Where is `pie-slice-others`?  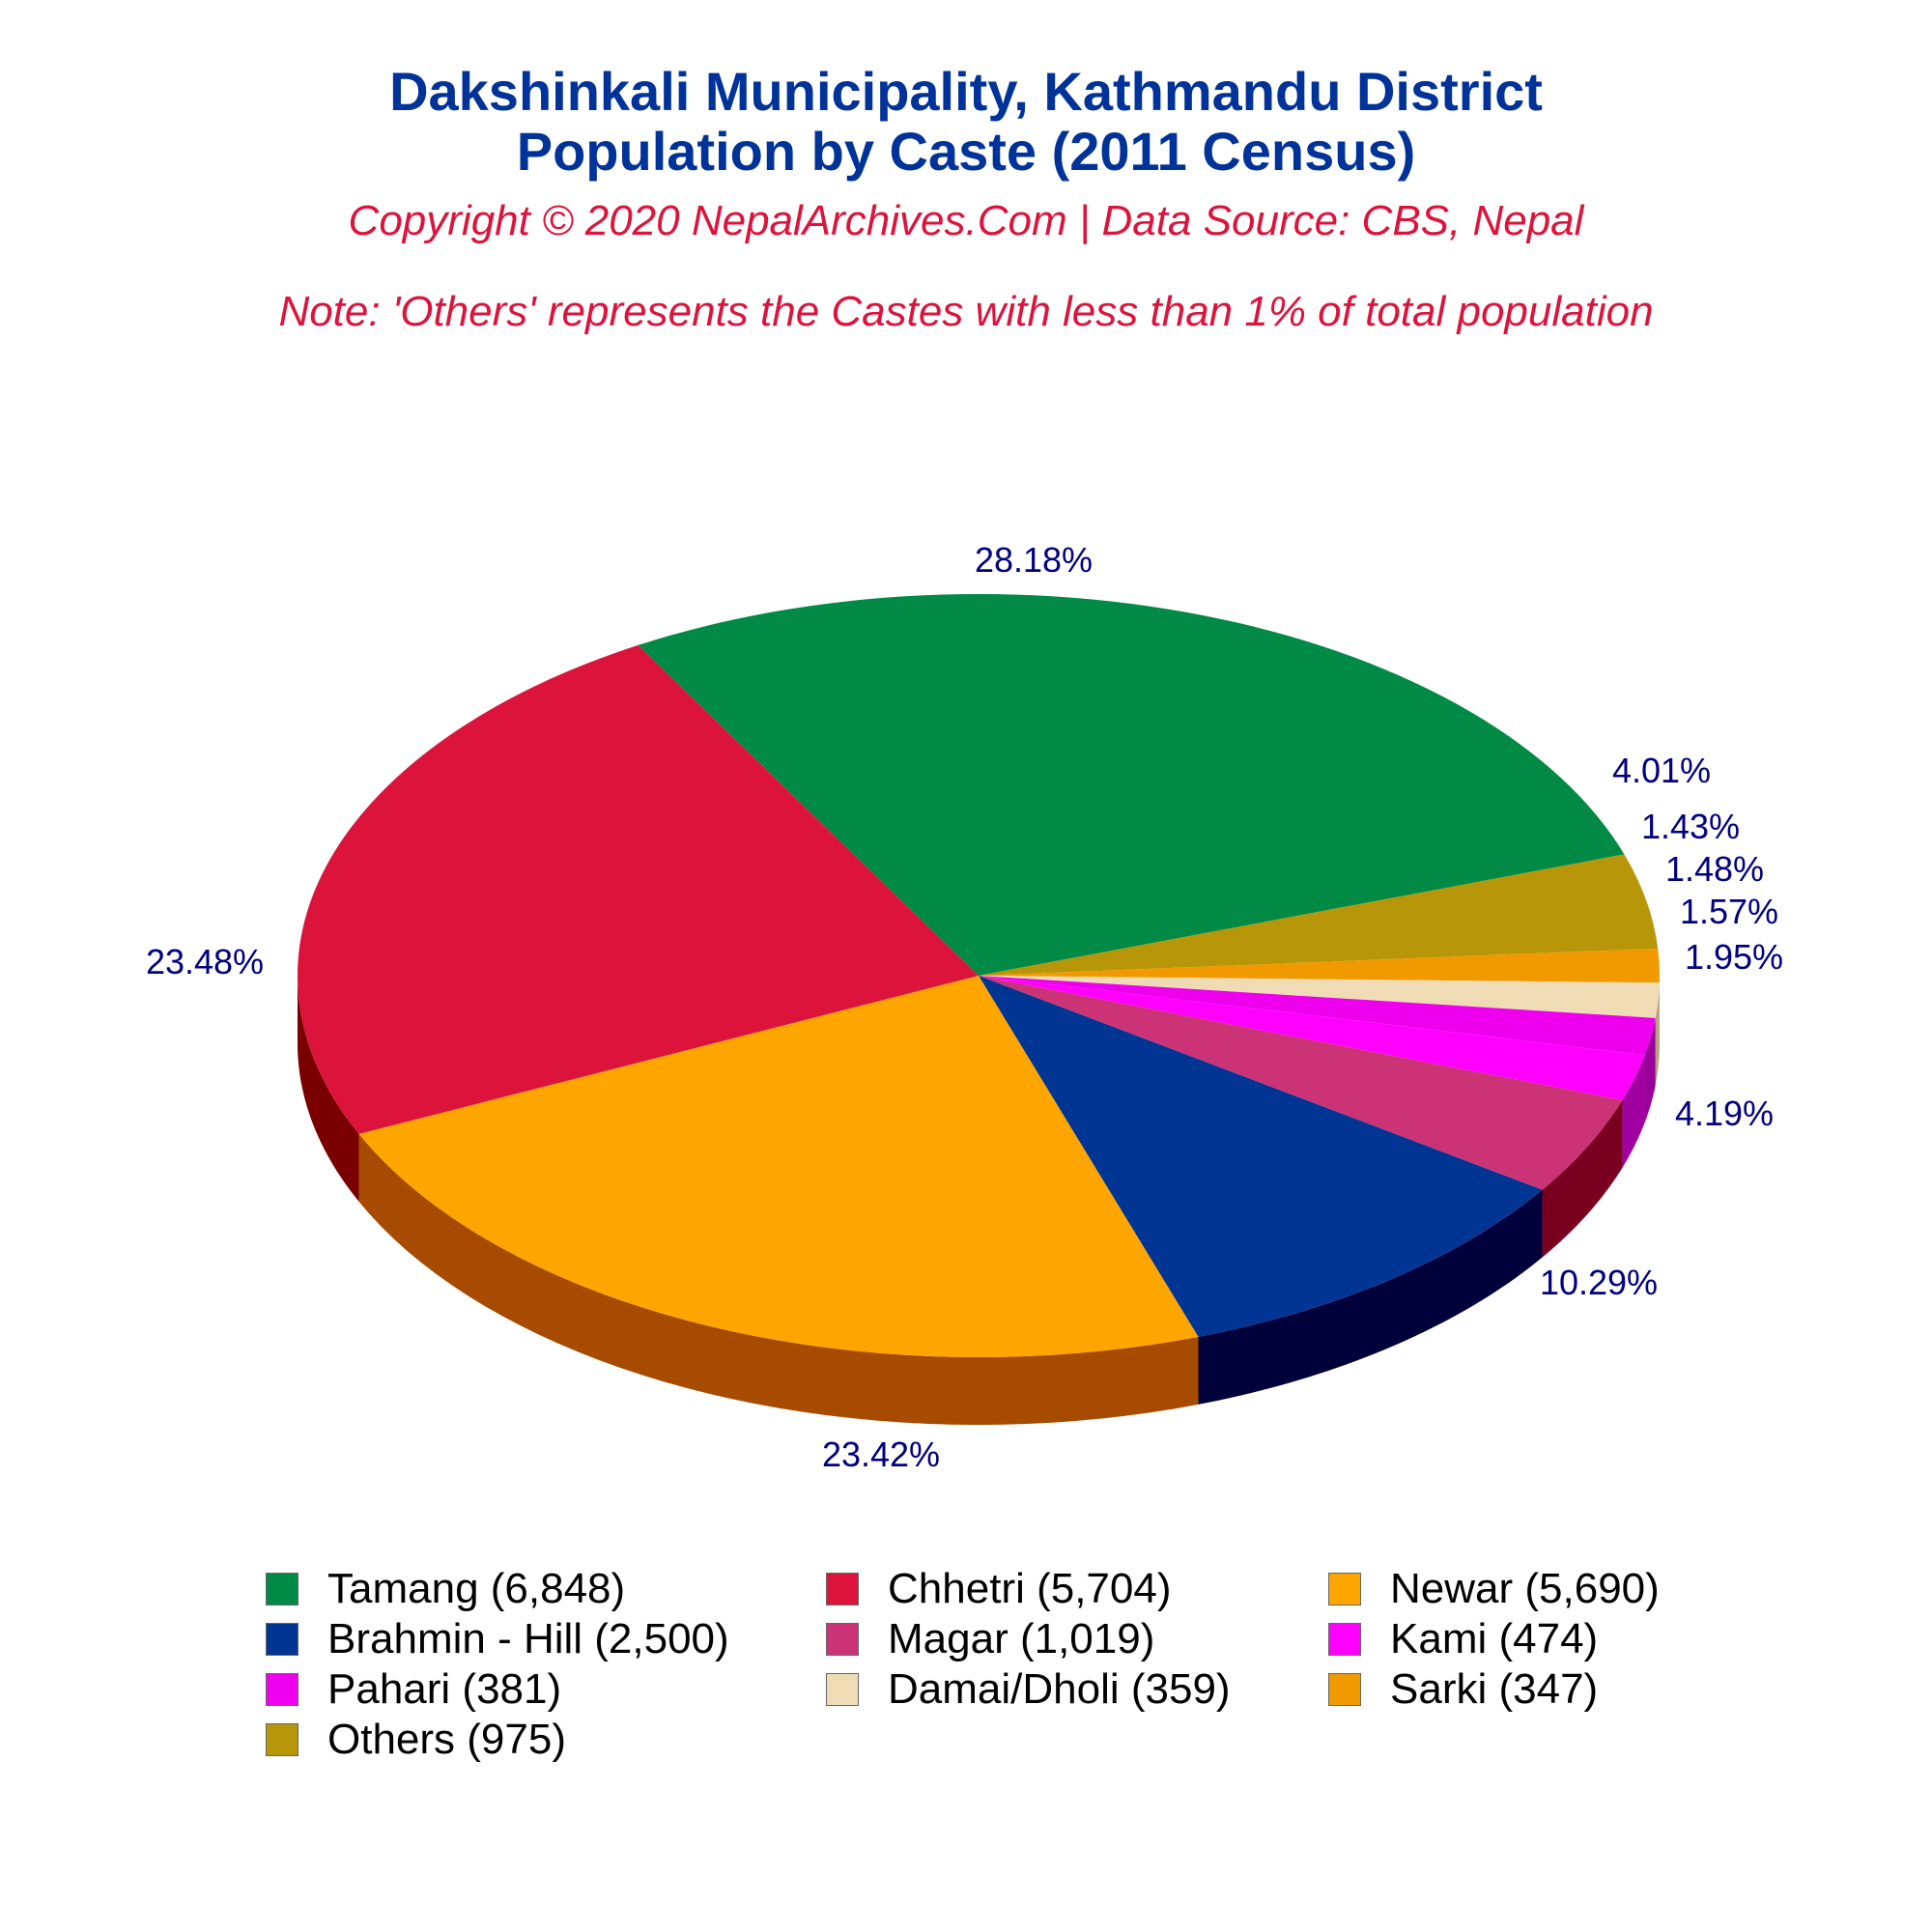 pie-slice-others is located at coordinates (1319, 915).